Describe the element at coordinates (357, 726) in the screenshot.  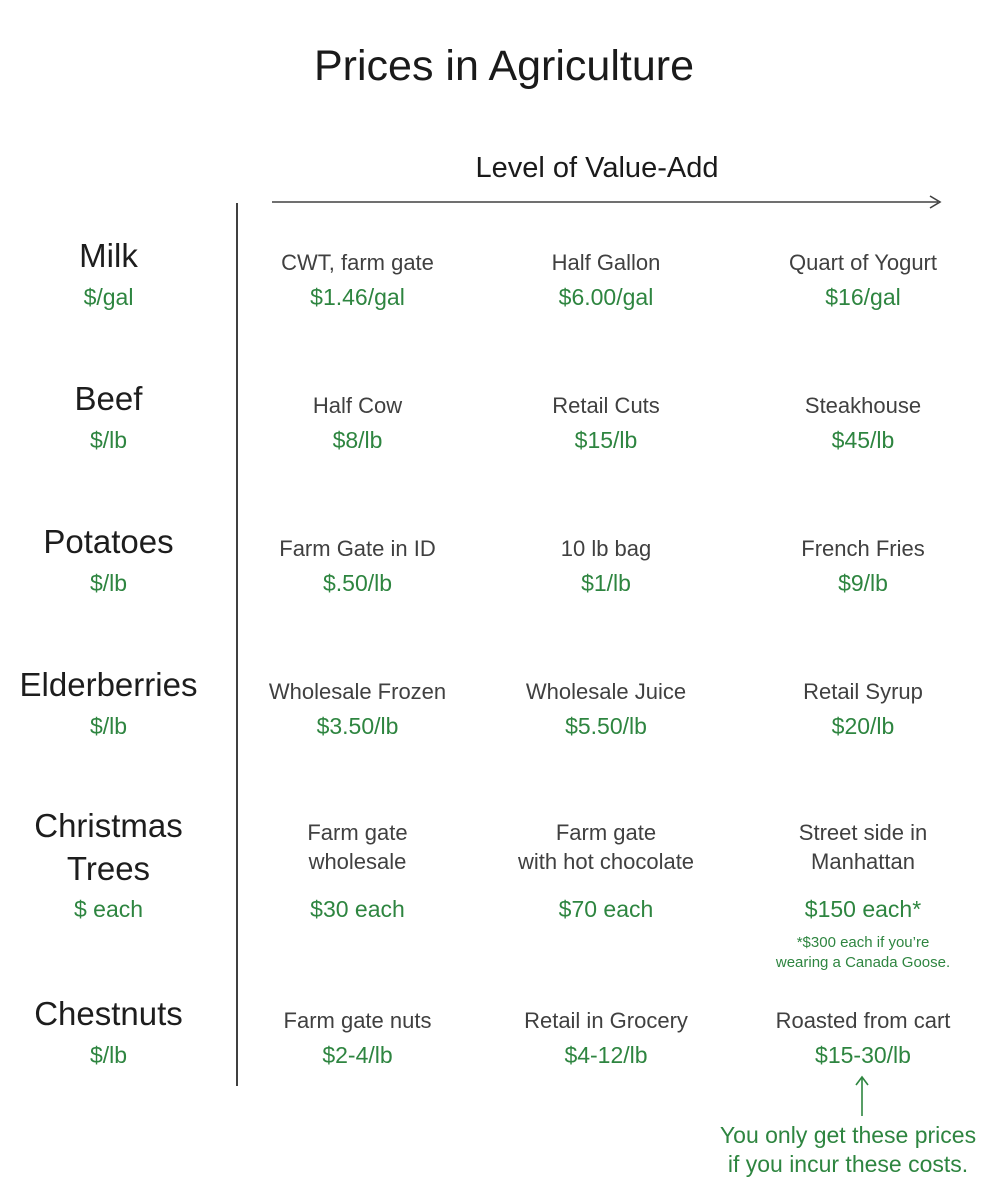
I see `cell-price: $3.50/lb` at that location.